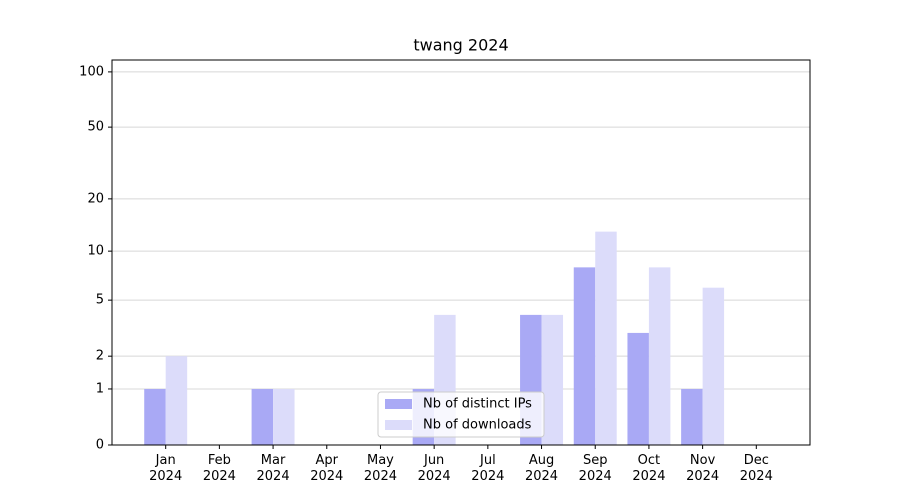 The height and width of the screenshot is (500, 900). I want to click on x-tick-label: Apr 2024, so click(327, 468).